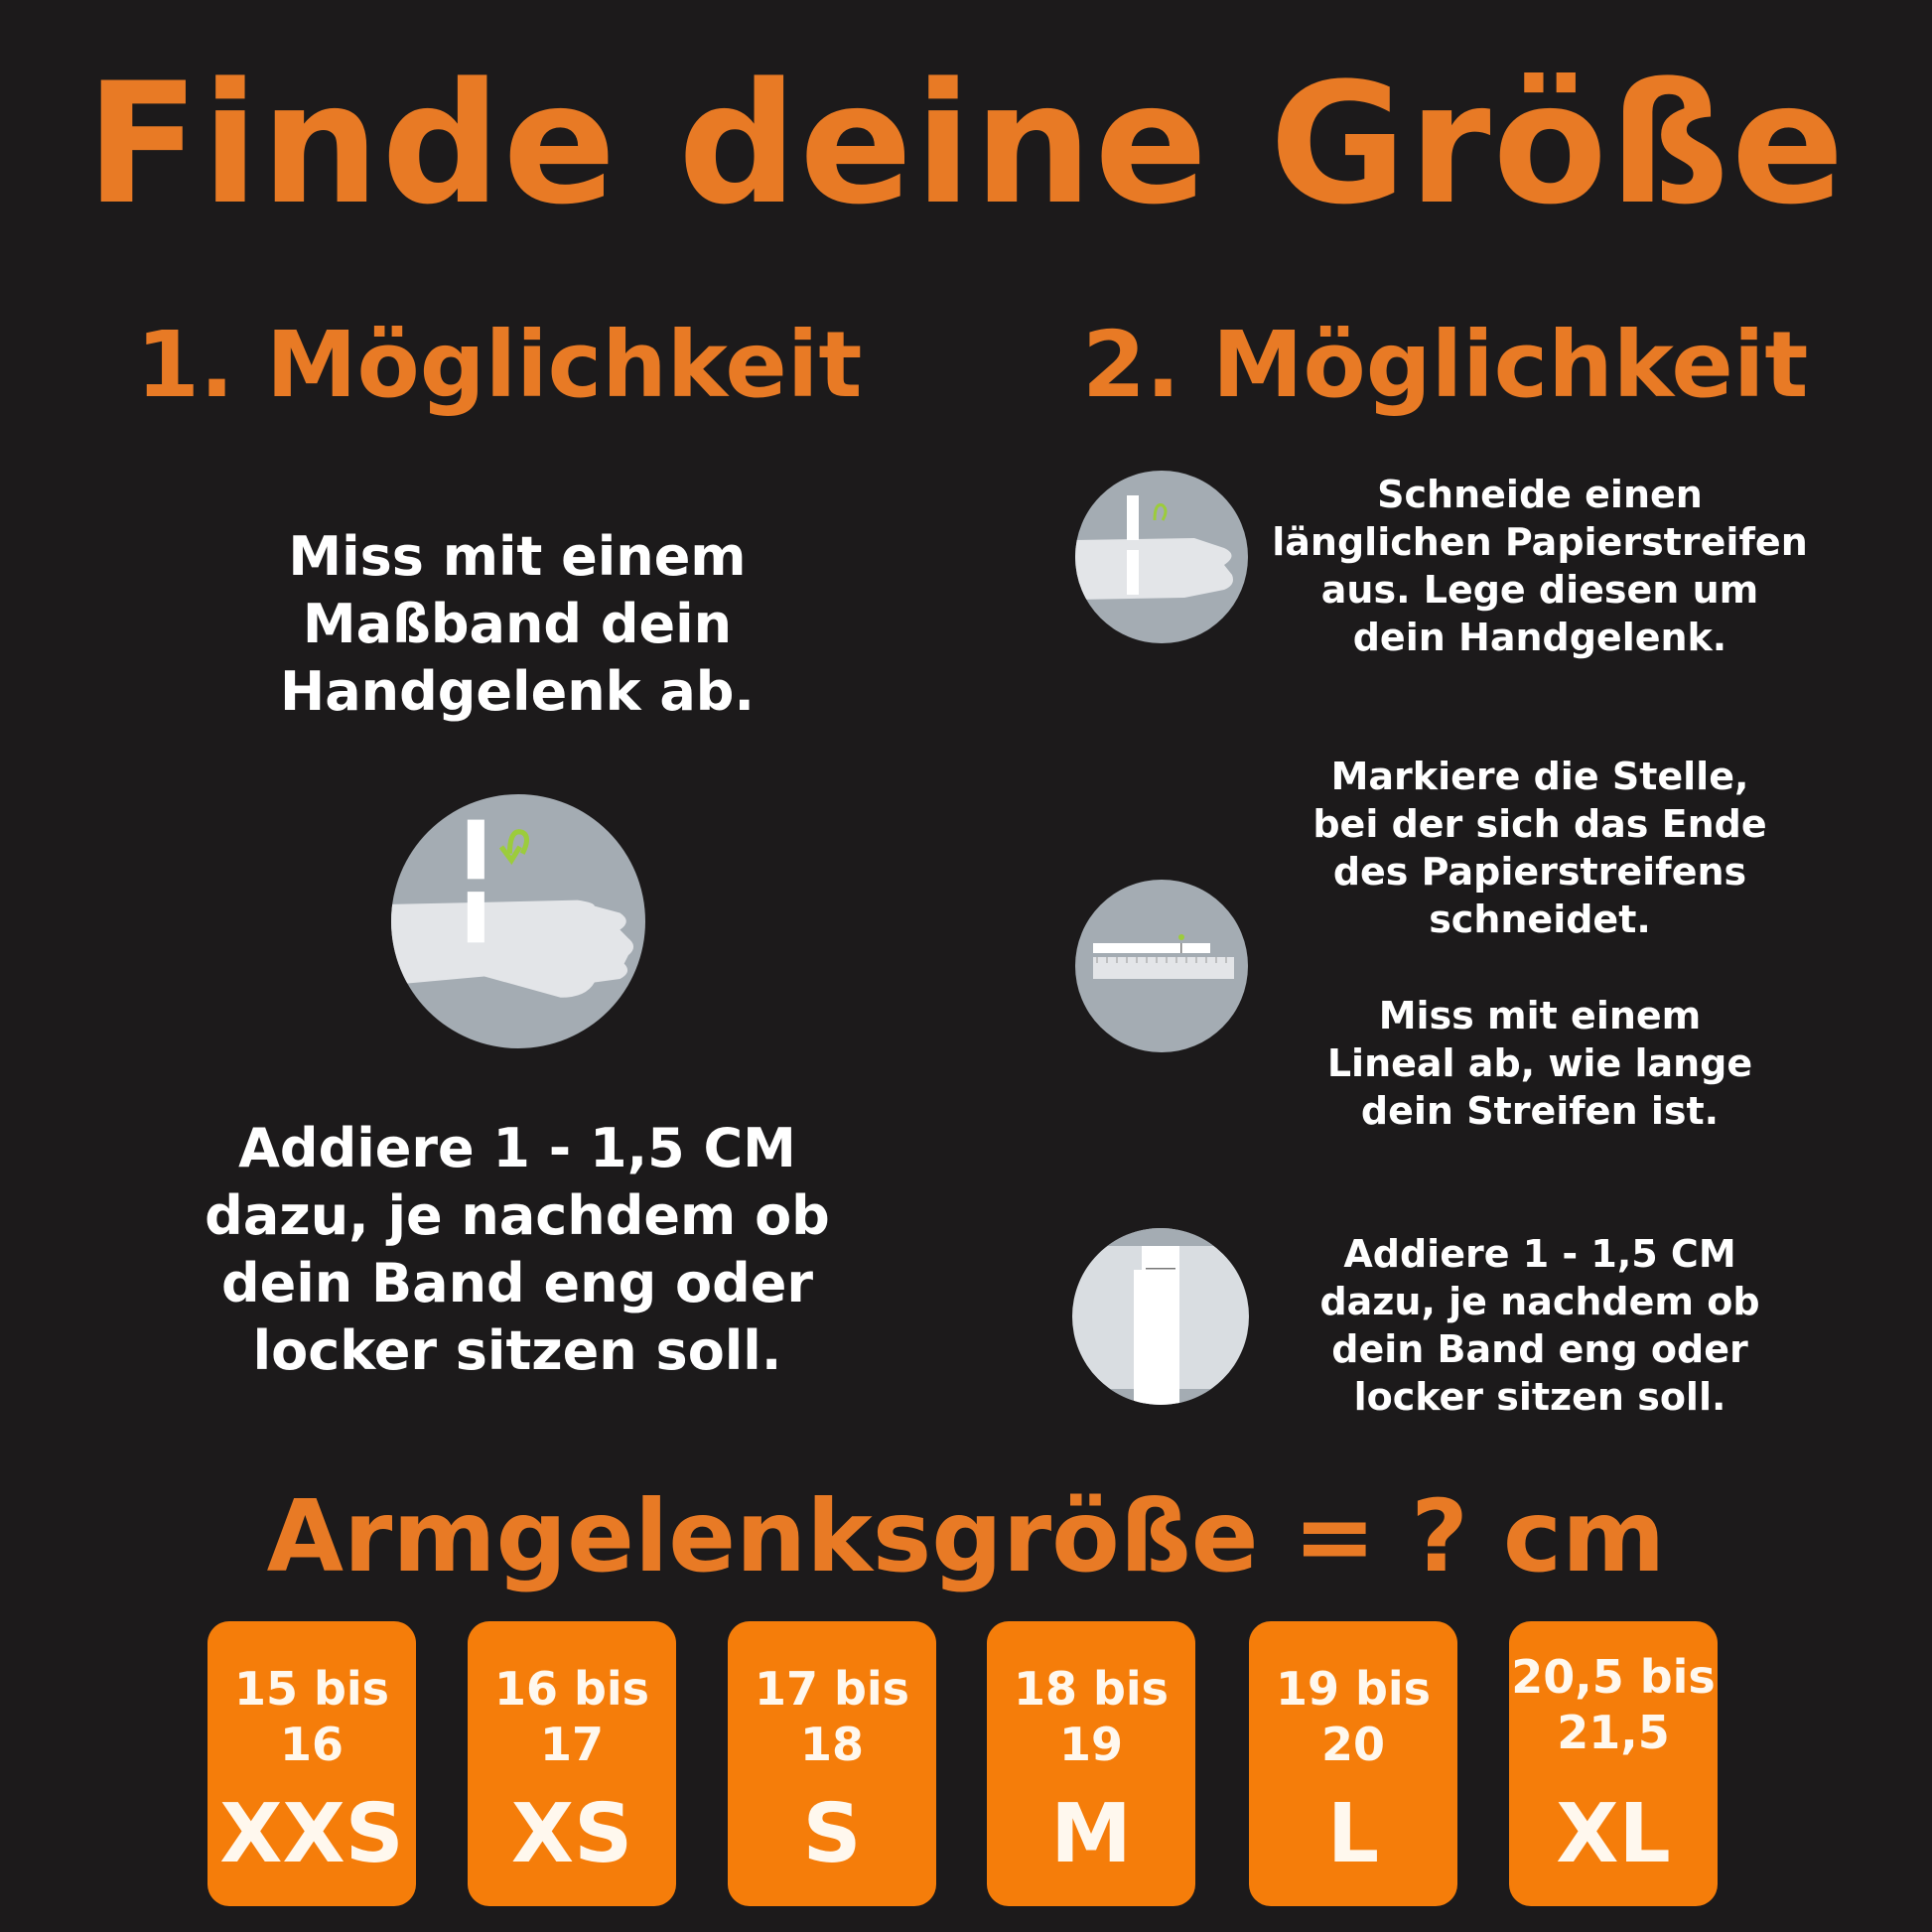 Image resolution: width=1932 pixels, height=1932 pixels. I want to click on size-range: 19 bis 20, so click(1353, 1717).